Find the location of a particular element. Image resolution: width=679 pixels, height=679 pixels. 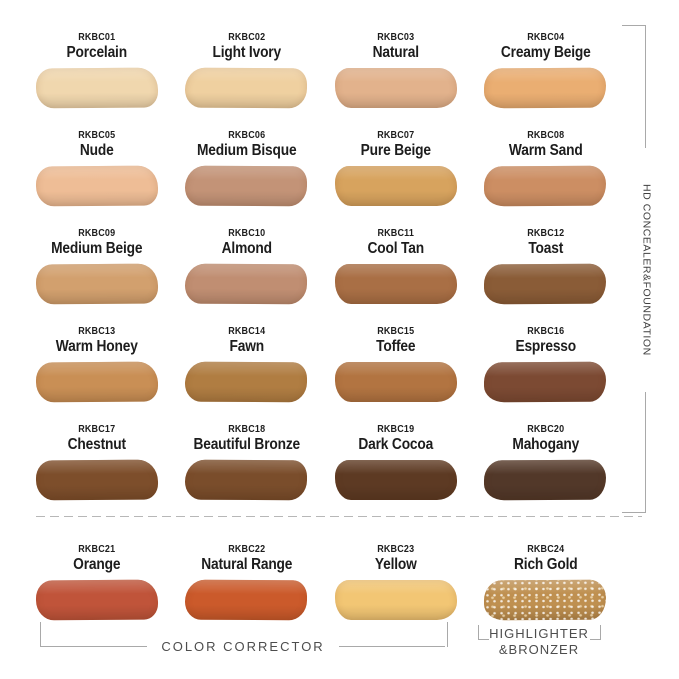

swatch-cell: RKBC17 Chestnut is located at coordinates (97, 469).